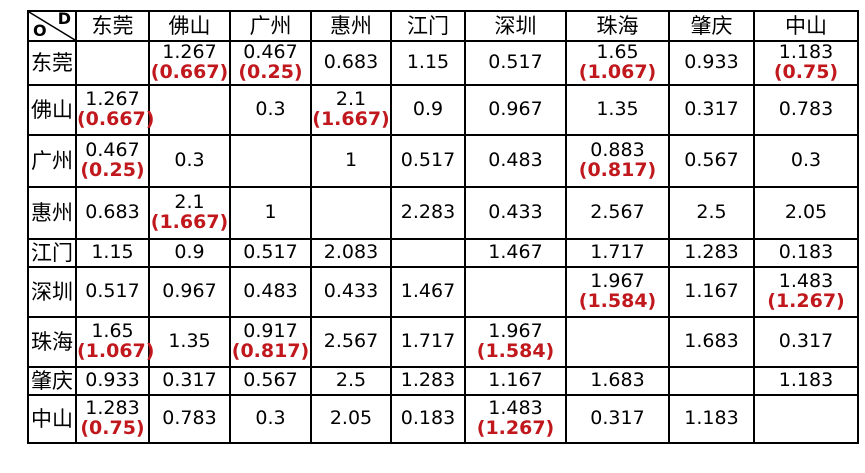 The image size is (865, 473). Describe the element at coordinates (443, 253) in the screenshot. I see `table-row: 江门 1.15 0.9 0.517 2.083 1.467 1.717 1.283 0.183` at that location.